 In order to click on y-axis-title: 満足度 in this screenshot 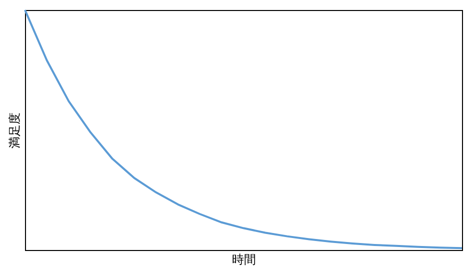, I will do `click(15, 130)`.